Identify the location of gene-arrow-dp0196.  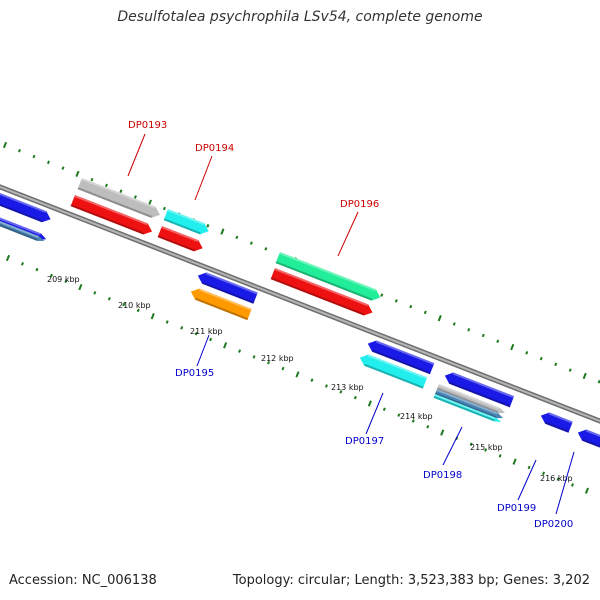
(329, 277).